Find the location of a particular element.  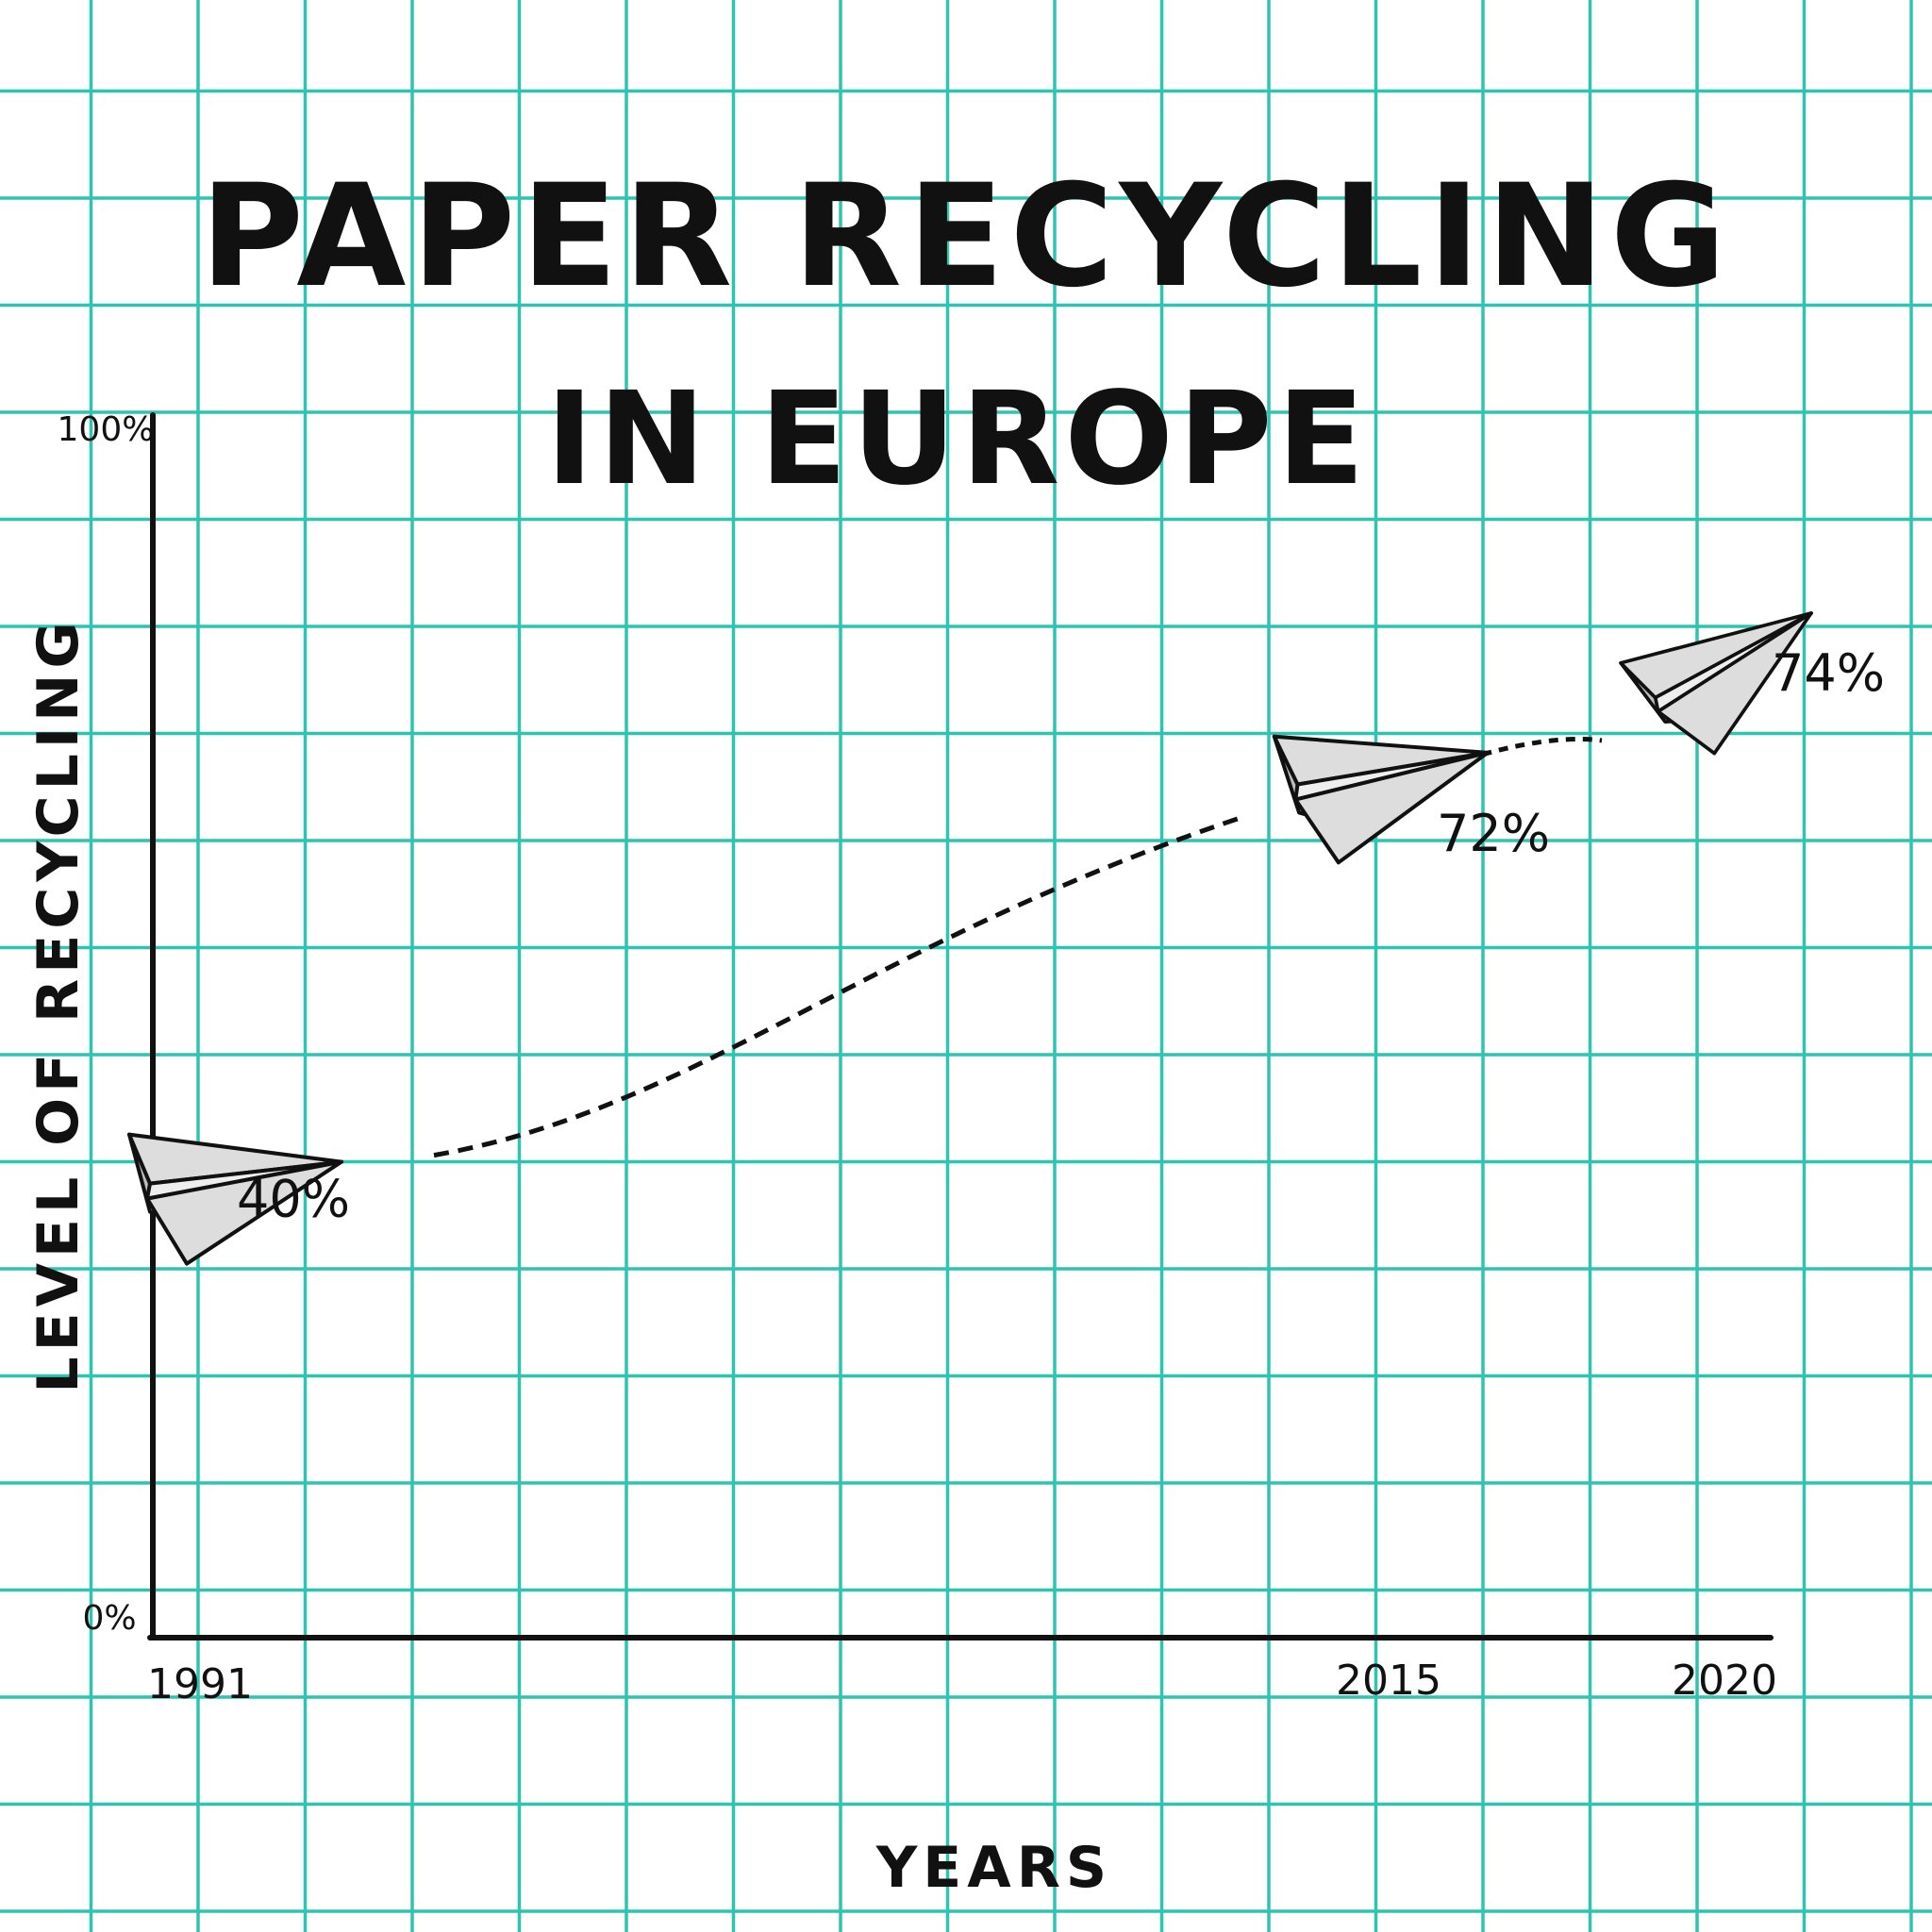

data-label: 40% is located at coordinates (293, 1199).